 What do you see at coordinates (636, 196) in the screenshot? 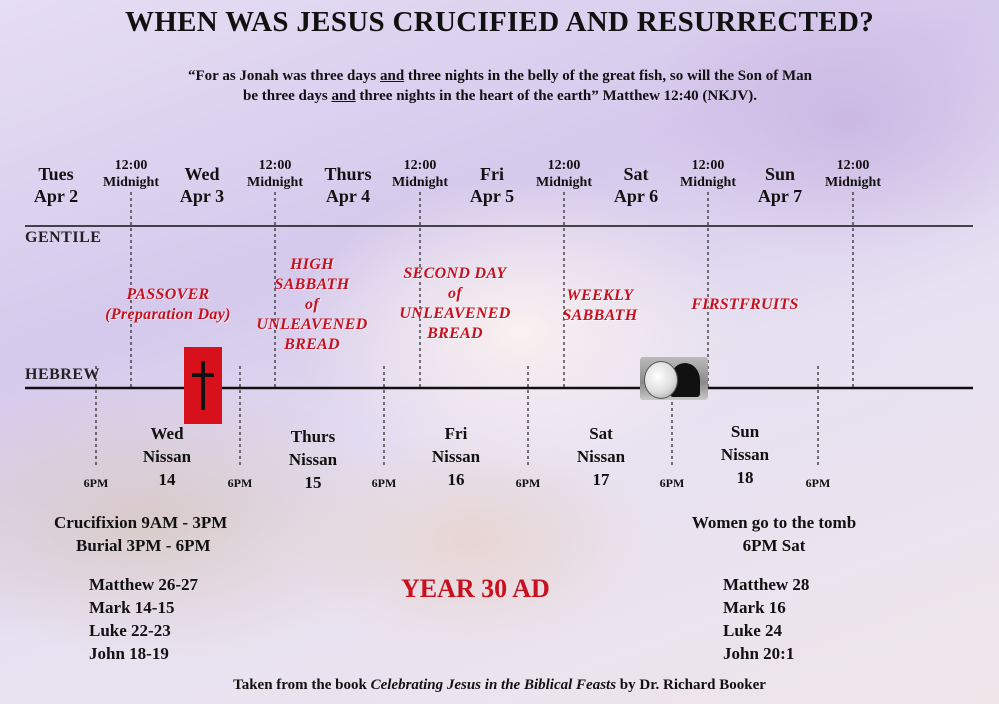
I see `day-date: Apr 6` at bounding box center [636, 196].